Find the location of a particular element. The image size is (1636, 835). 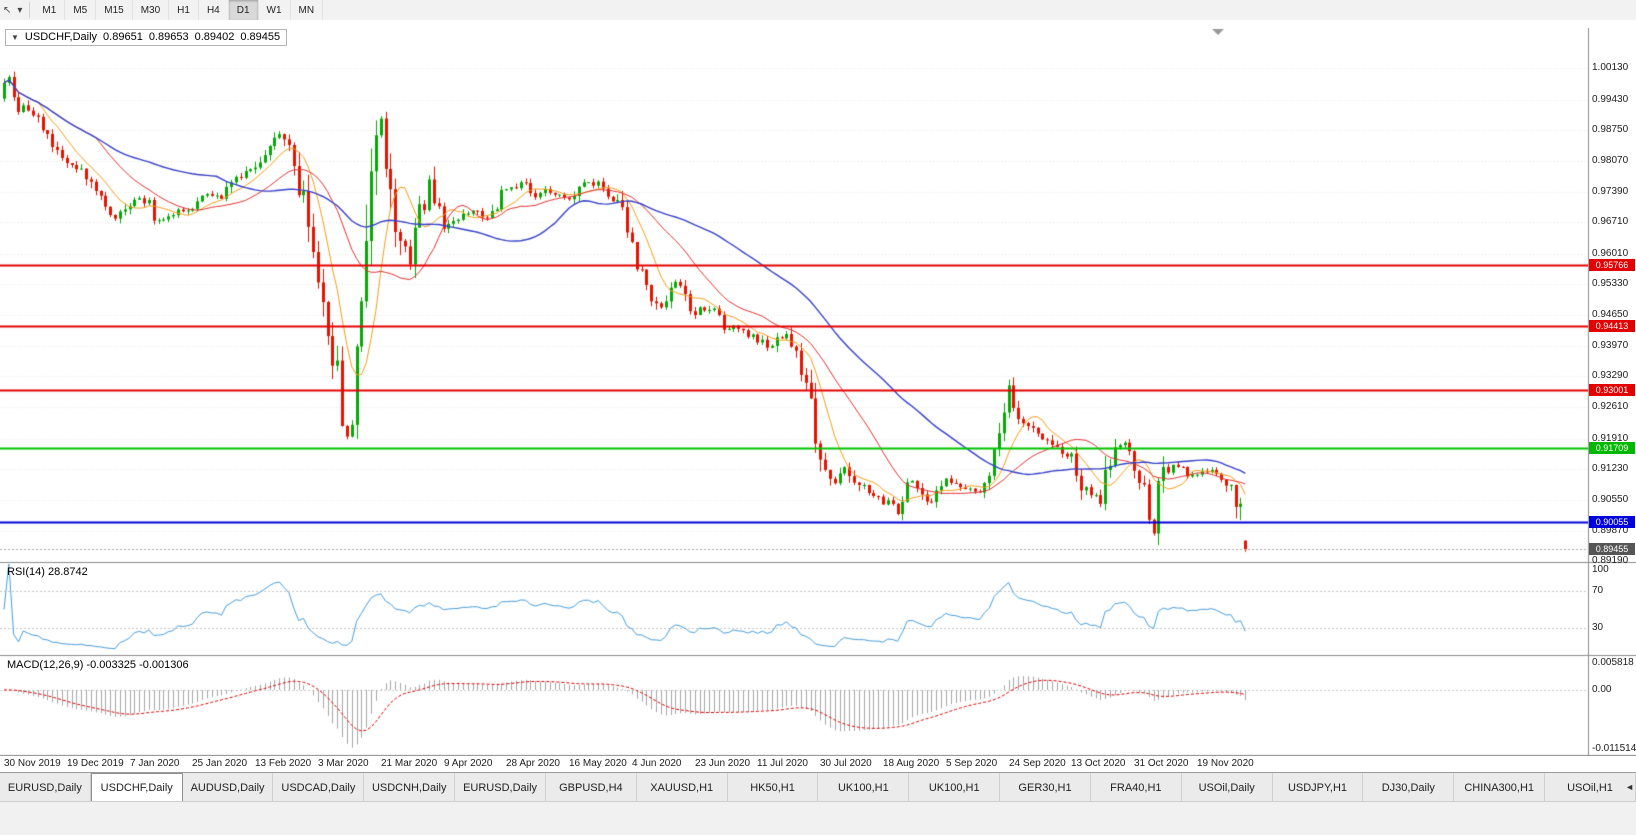

chart-tab-usoil-h1: USOil,H1 is located at coordinates (1590, 787).